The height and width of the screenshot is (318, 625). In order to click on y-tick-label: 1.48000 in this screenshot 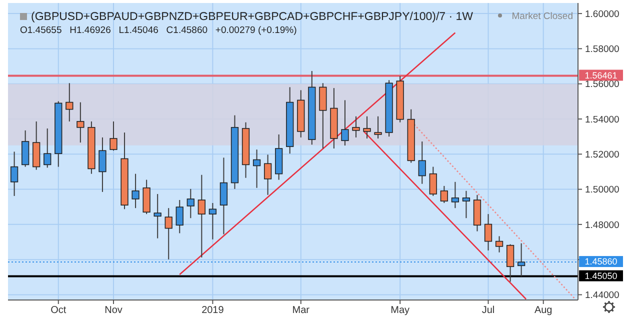, I will do `click(602, 225)`.